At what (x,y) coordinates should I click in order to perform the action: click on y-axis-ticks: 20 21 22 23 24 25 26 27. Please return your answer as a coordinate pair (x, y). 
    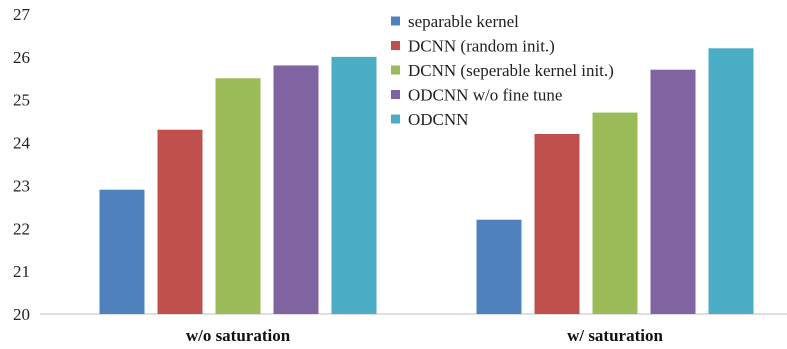
    Looking at the image, I should click on (22, 164).